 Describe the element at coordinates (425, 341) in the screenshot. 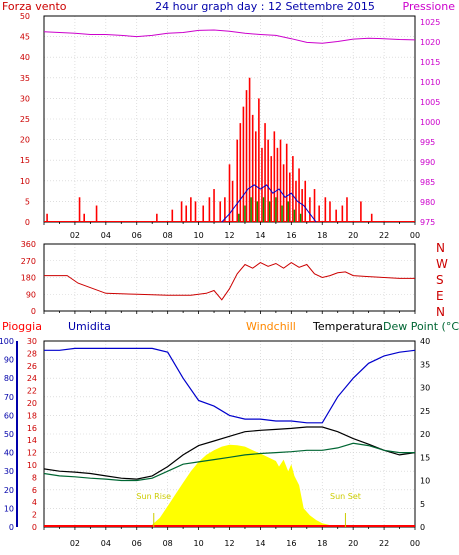

I see `temperature-tick-label: 40` at that location.